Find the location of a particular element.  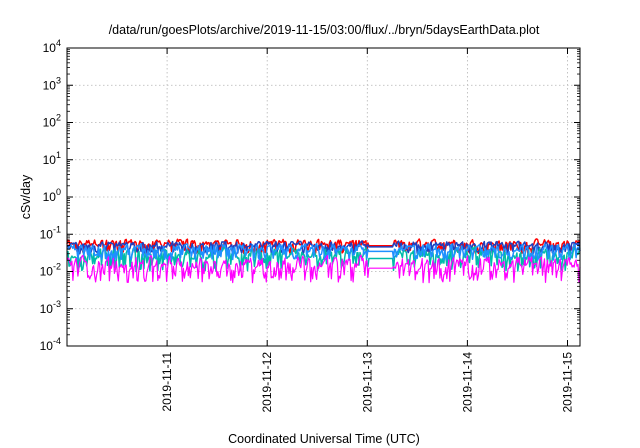

y-tick-label: 10³ is located at coordinates (52, 83).